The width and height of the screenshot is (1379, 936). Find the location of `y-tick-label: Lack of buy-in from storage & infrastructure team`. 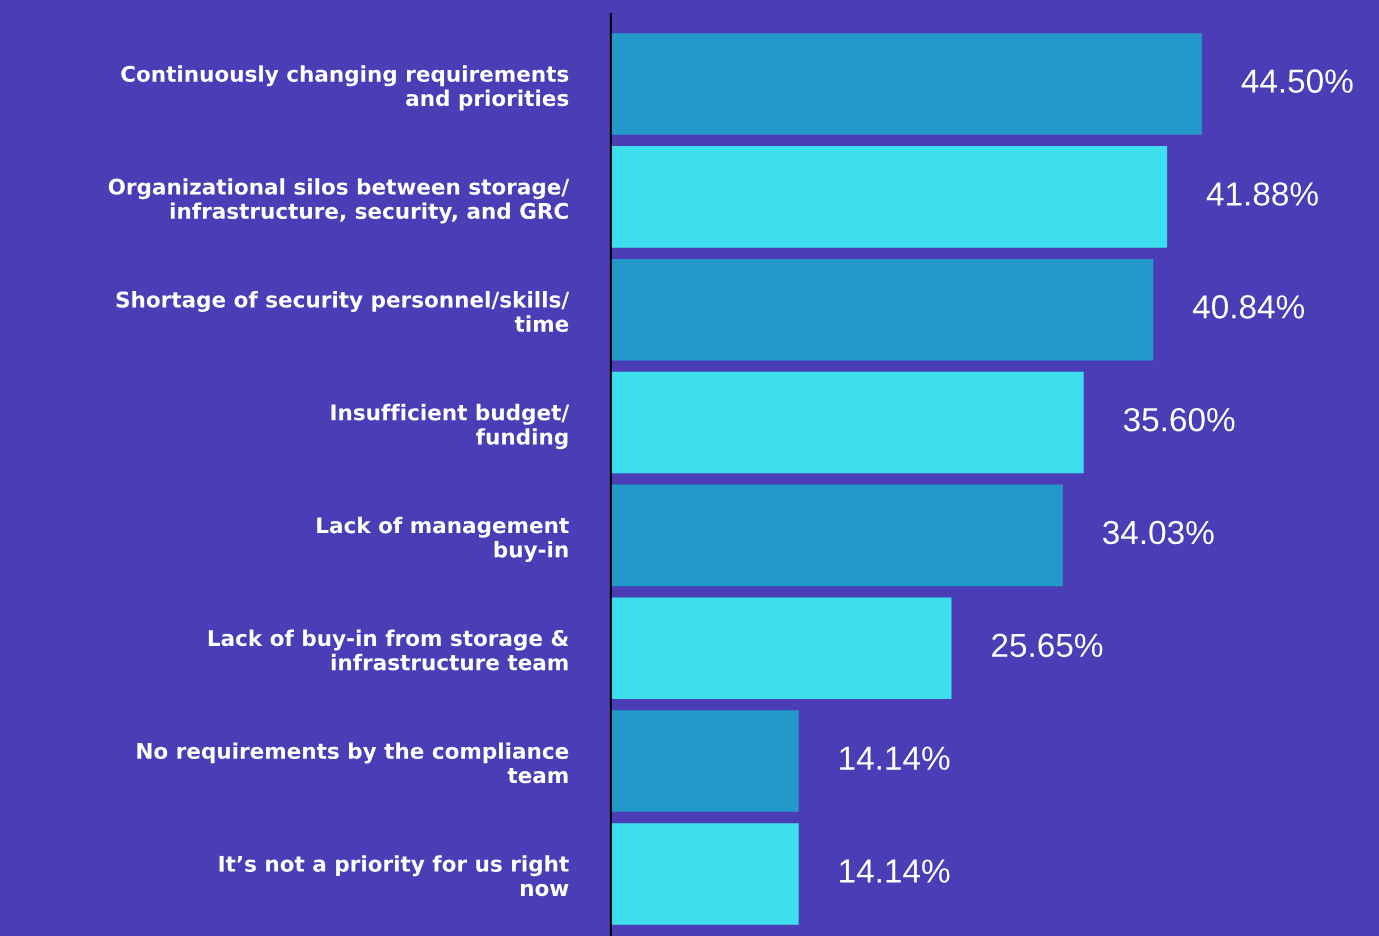

y-tick-label: Lack of buy-in from storage & infrastructure team is located at coordinates (388, 650).